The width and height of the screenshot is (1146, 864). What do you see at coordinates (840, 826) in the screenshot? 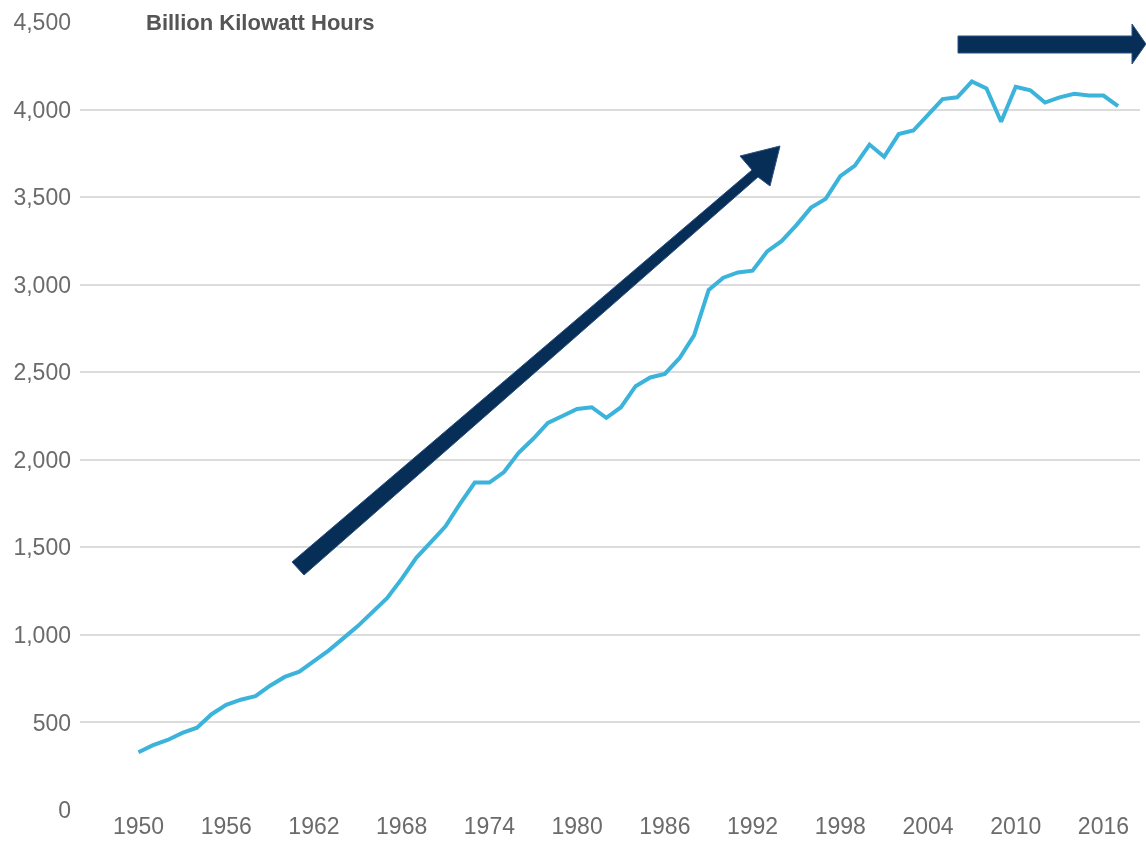
I see `x-tick-label: 1998` at bounding box center [840, 826].